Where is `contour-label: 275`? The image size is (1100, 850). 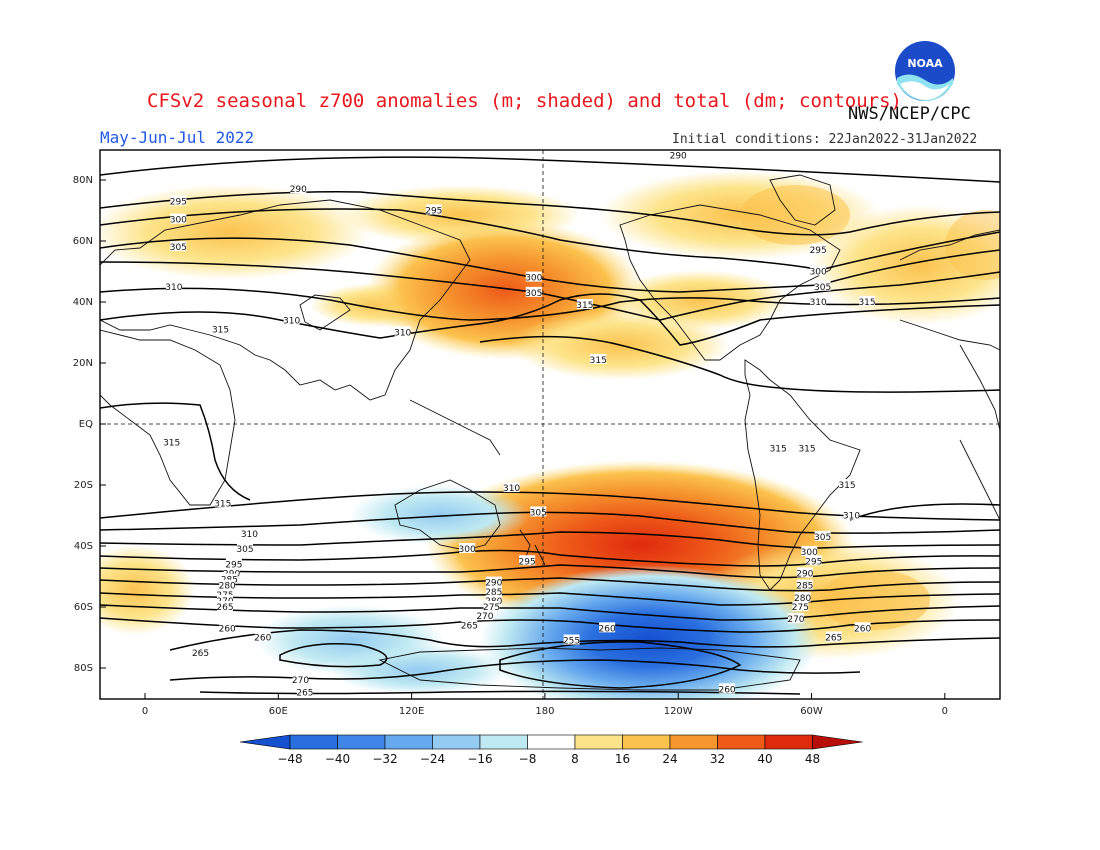
contour-label: 275 is located at coordinates (800, 608).